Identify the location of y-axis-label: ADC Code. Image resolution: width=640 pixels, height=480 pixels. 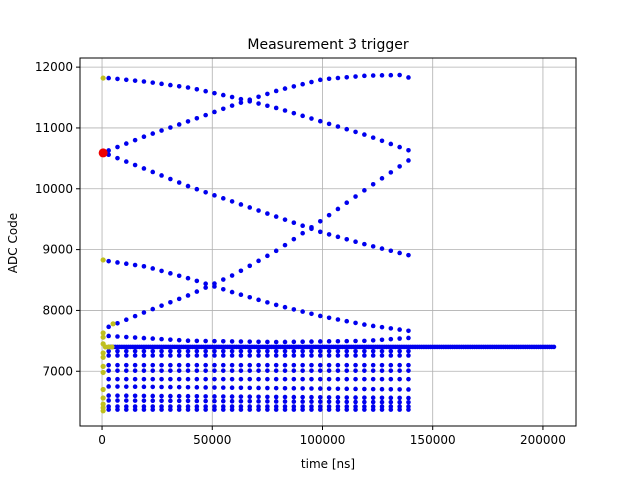
(13, 243).